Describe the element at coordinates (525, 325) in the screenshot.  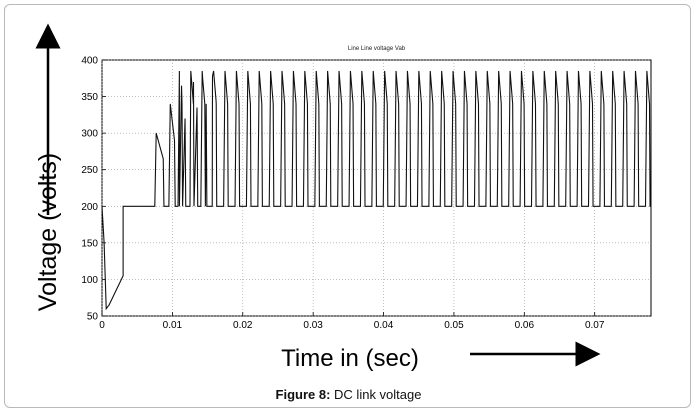
I see `x-tick-label: 0.06` at that location.